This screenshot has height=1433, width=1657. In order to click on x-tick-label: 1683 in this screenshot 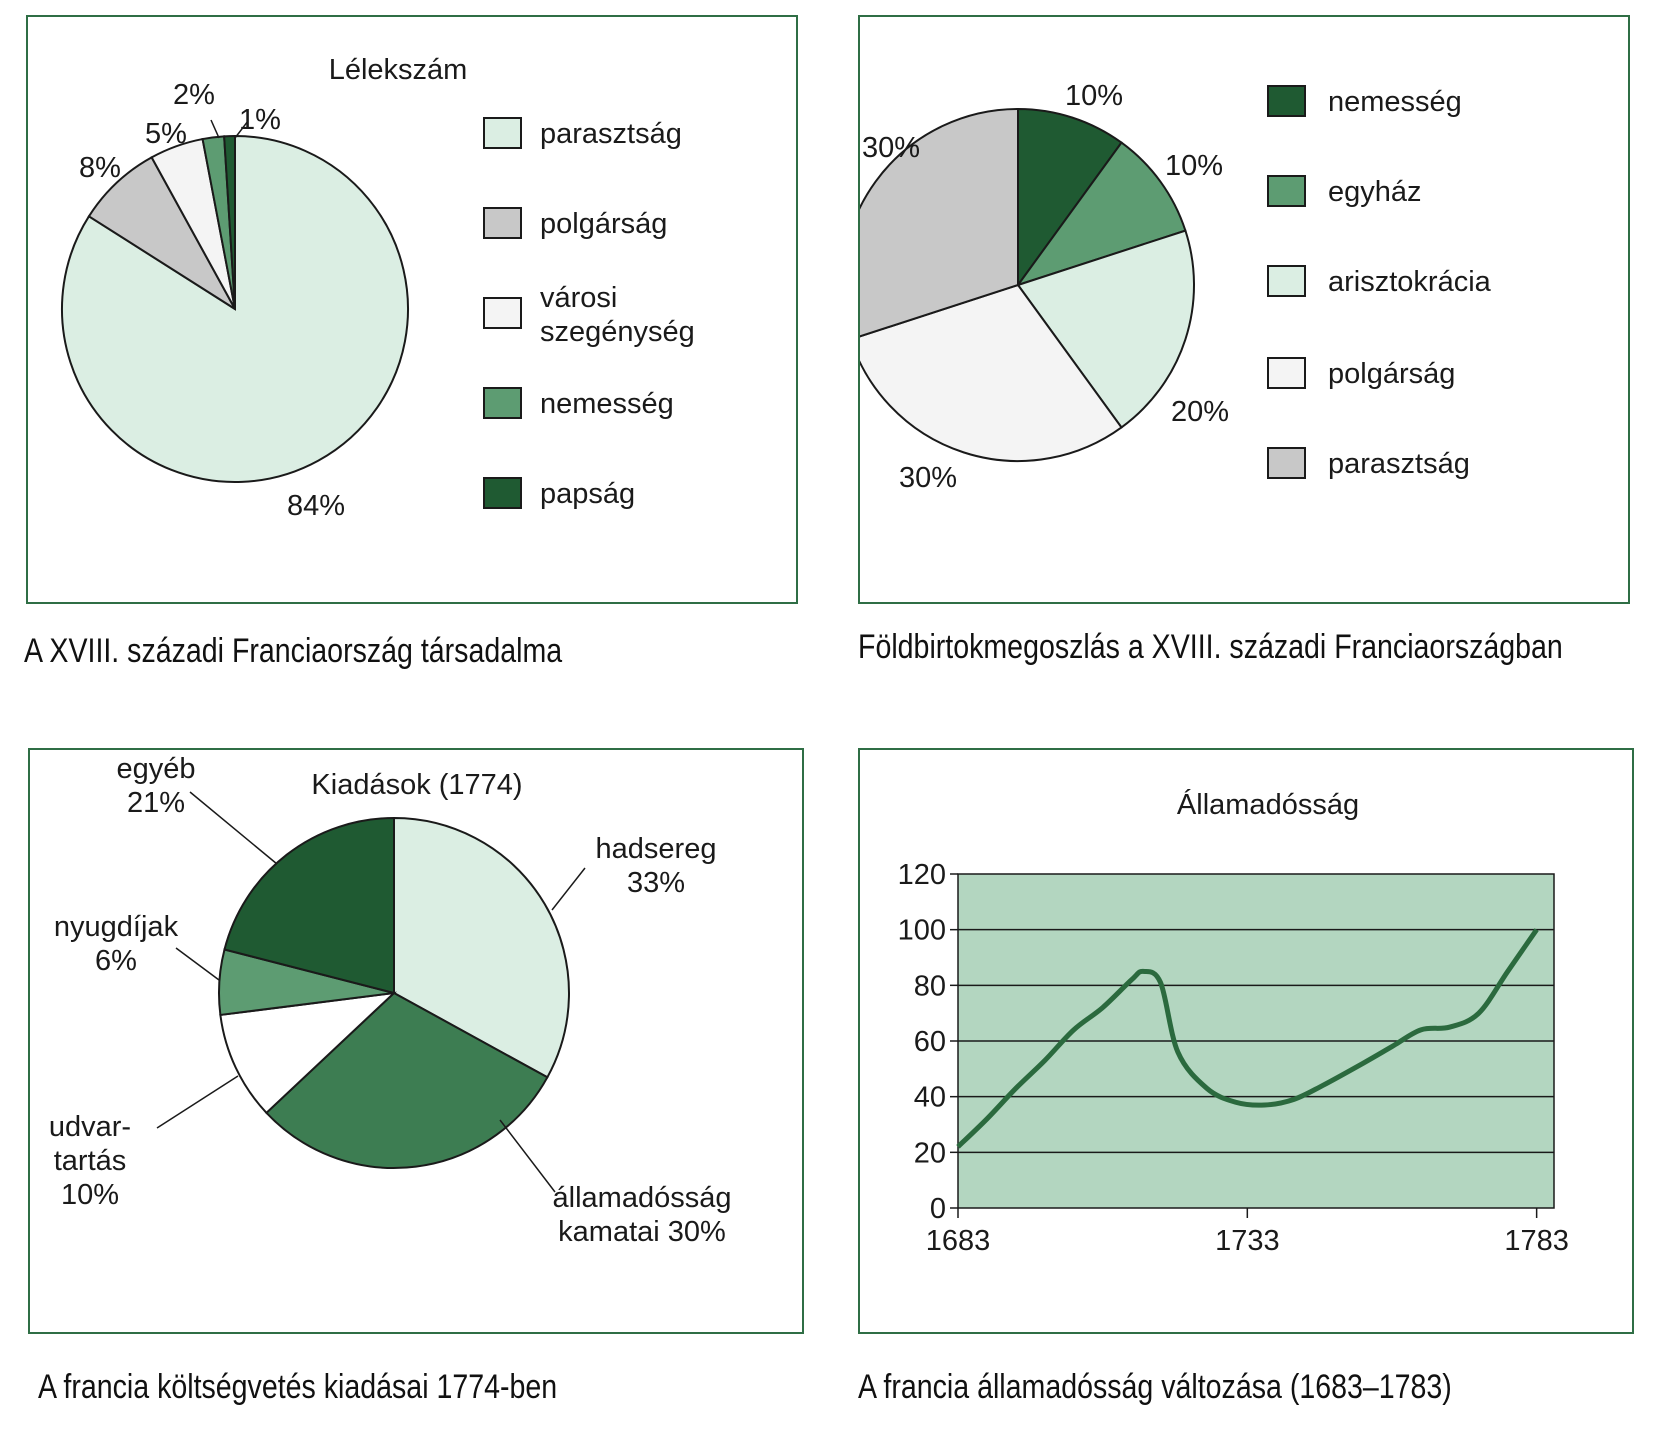, I will do `click(958, 1241)`.